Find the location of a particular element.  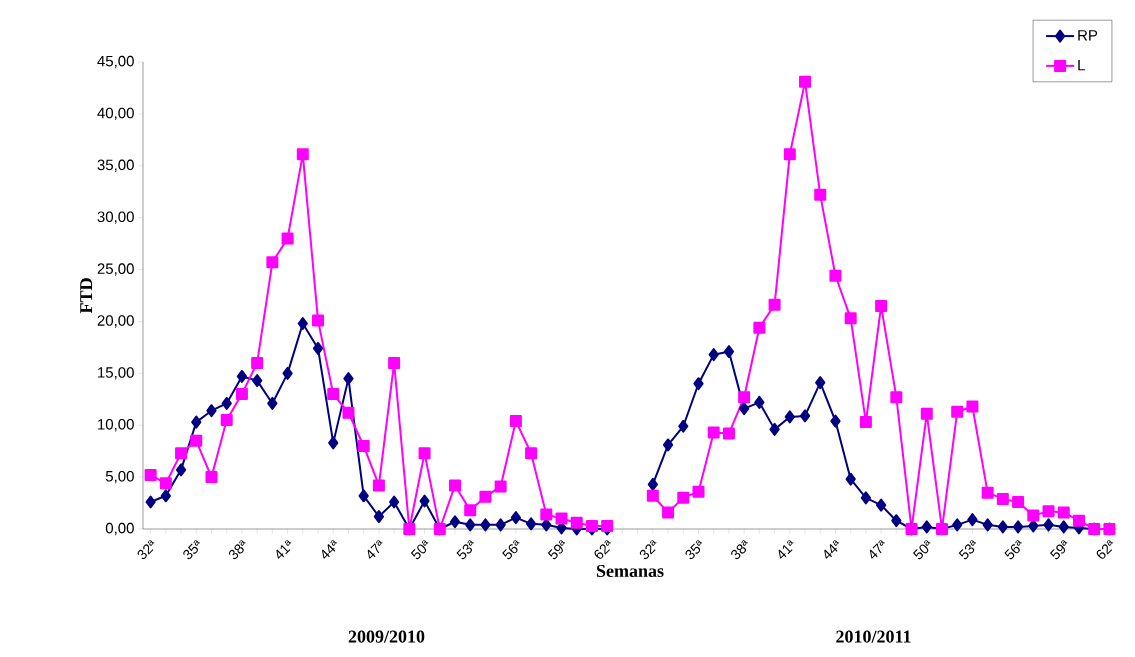

text: 2010/2011 is located at coordinates (873, 636).